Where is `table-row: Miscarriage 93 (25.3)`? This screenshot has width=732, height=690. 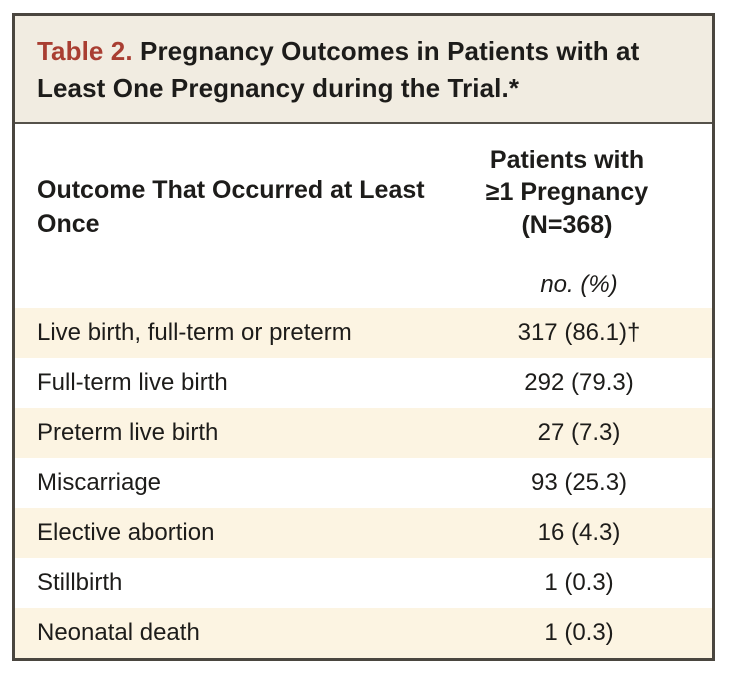 table-row: Miscarriage 93 (25.3) is located at coordinates (363, 482).